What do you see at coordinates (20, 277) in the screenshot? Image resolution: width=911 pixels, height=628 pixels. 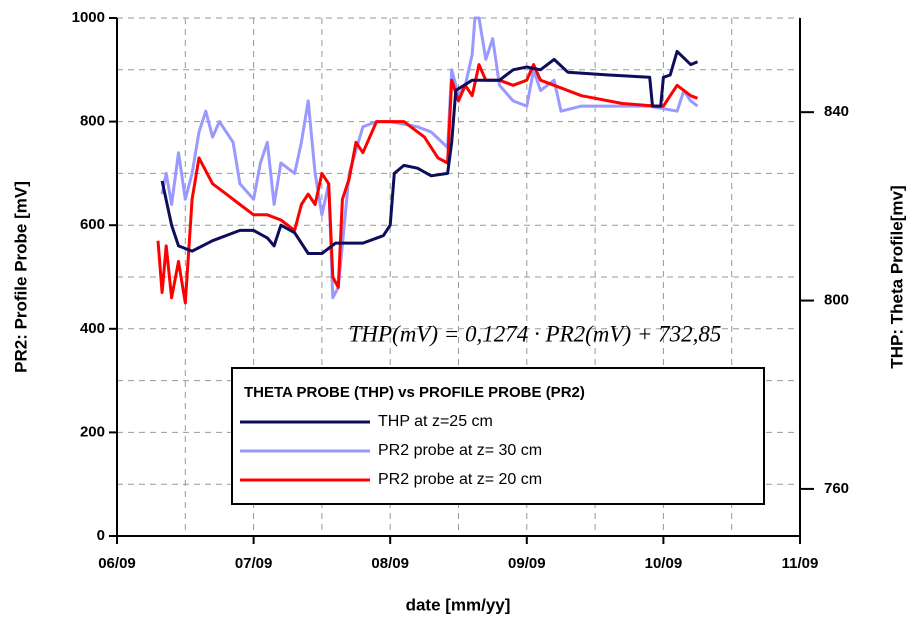 I see `y-axis-label: PR2: Profile Probe [mV]` at bounding box center [20, 277].